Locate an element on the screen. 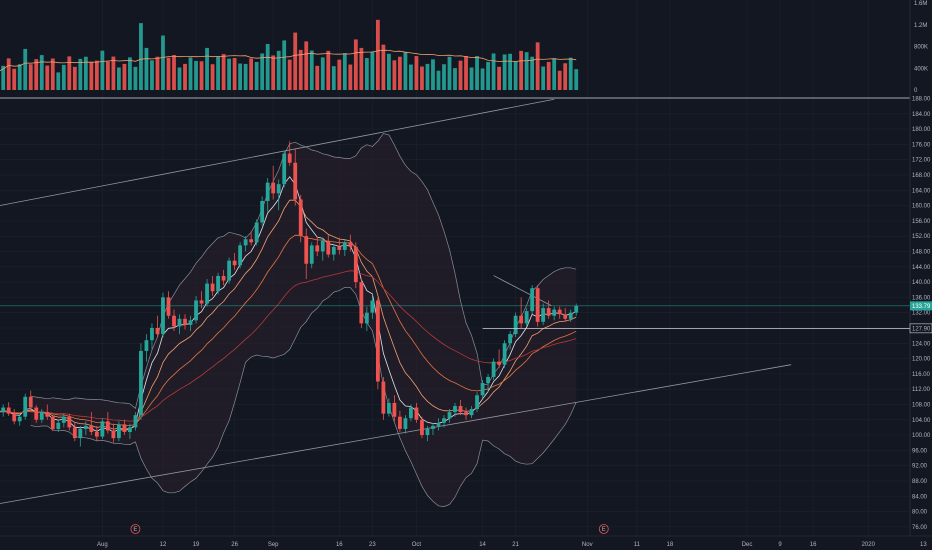  volume-axis: 1.6M 1.2M 800K 400K 0 is located at coordinates (921, 47).